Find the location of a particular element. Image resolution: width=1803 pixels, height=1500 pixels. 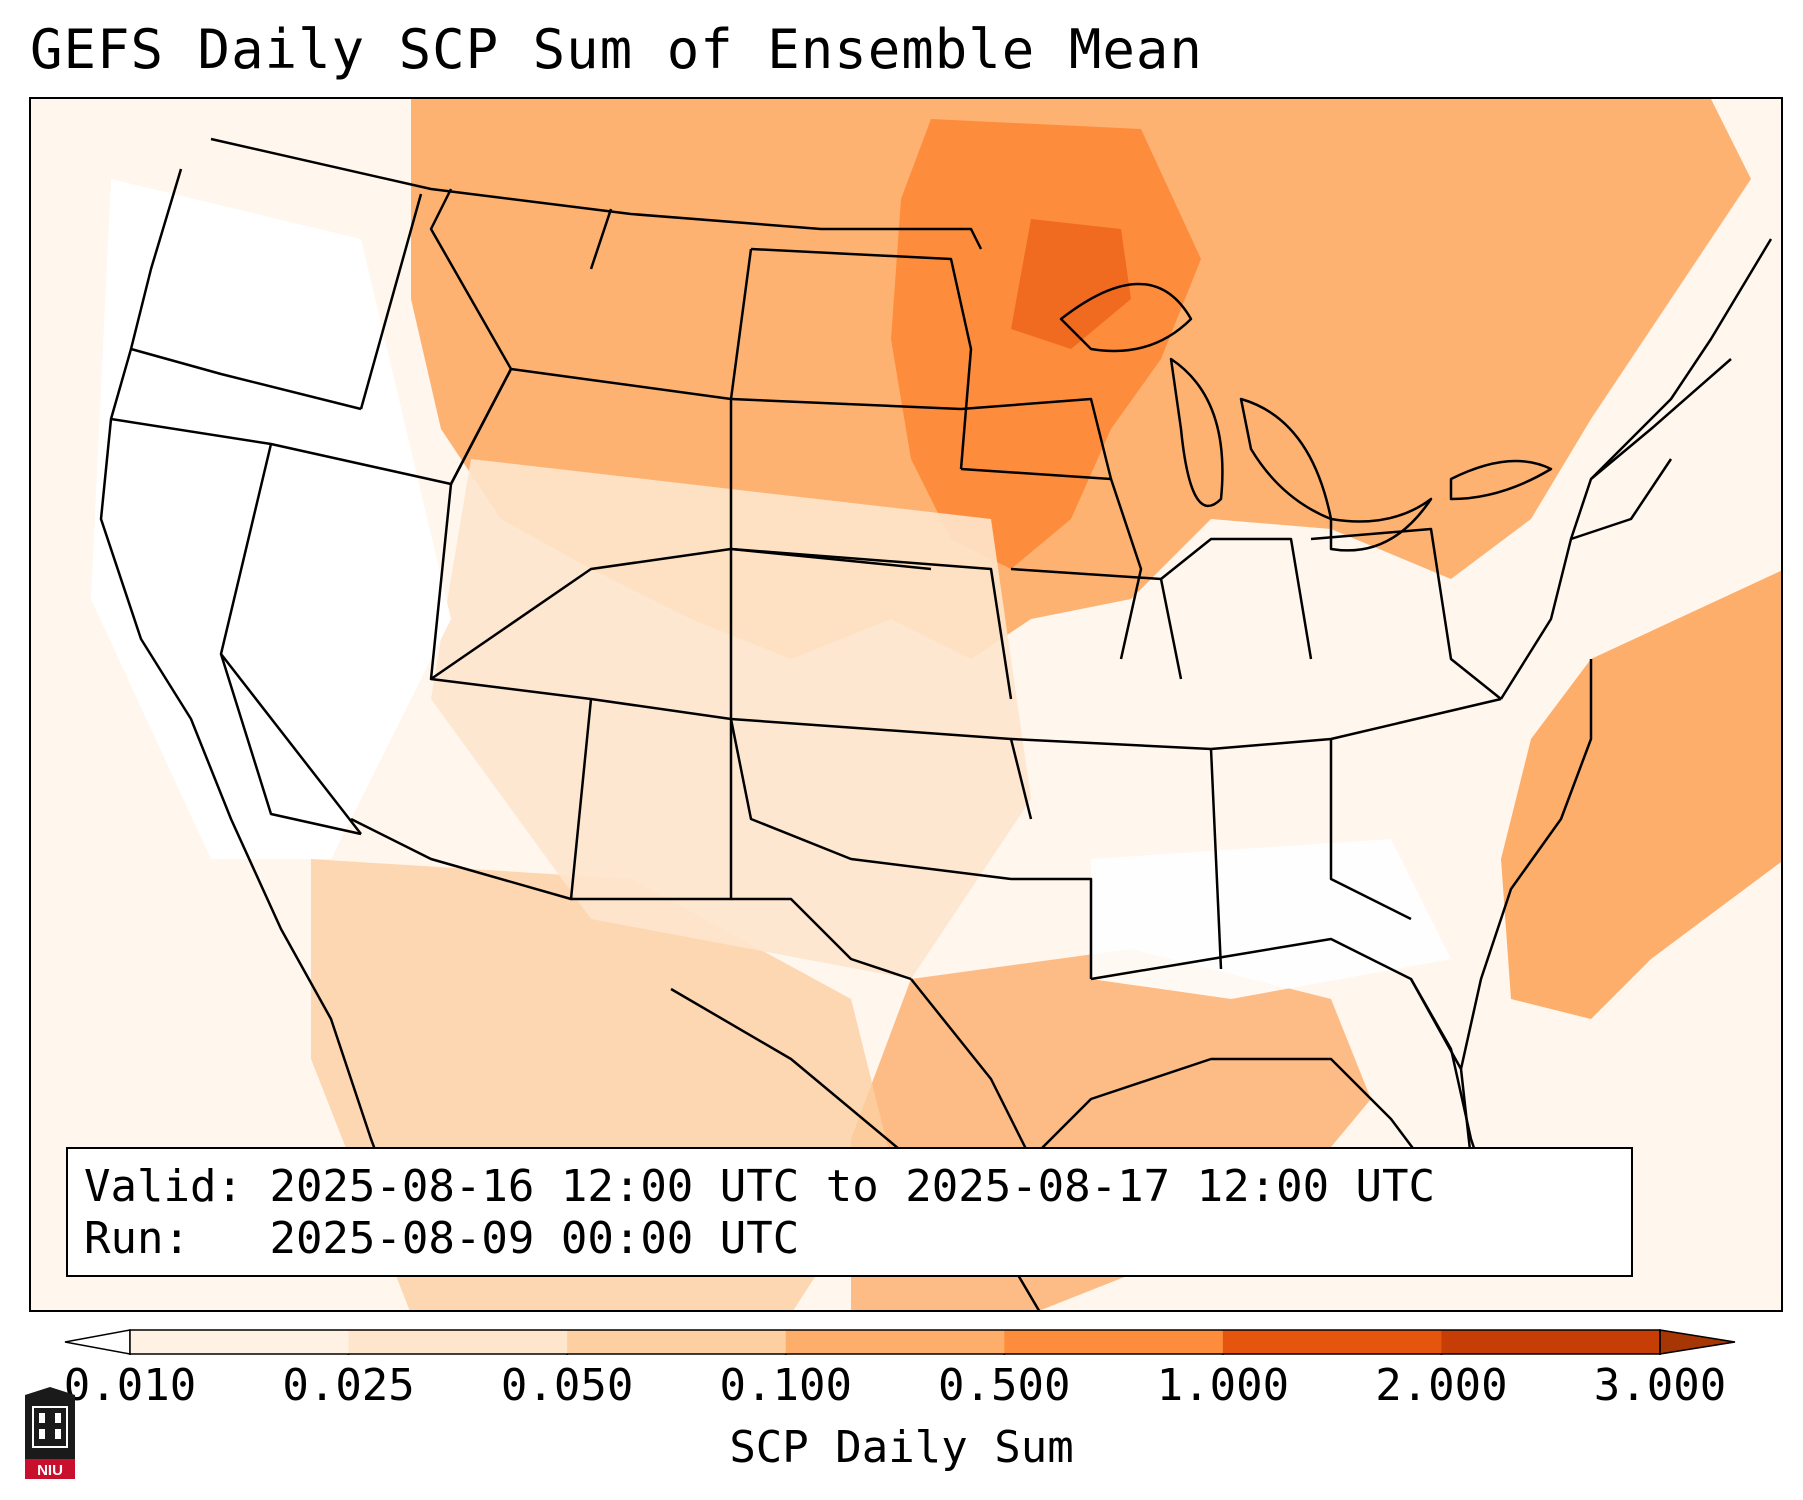

logo-text: NIU is located at coordinates (50, 1470).